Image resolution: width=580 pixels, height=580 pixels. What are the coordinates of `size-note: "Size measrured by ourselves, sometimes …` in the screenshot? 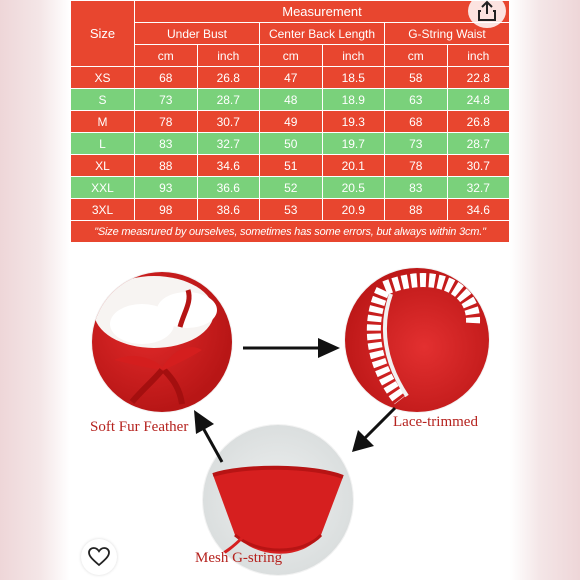 It's located at (290, 231).